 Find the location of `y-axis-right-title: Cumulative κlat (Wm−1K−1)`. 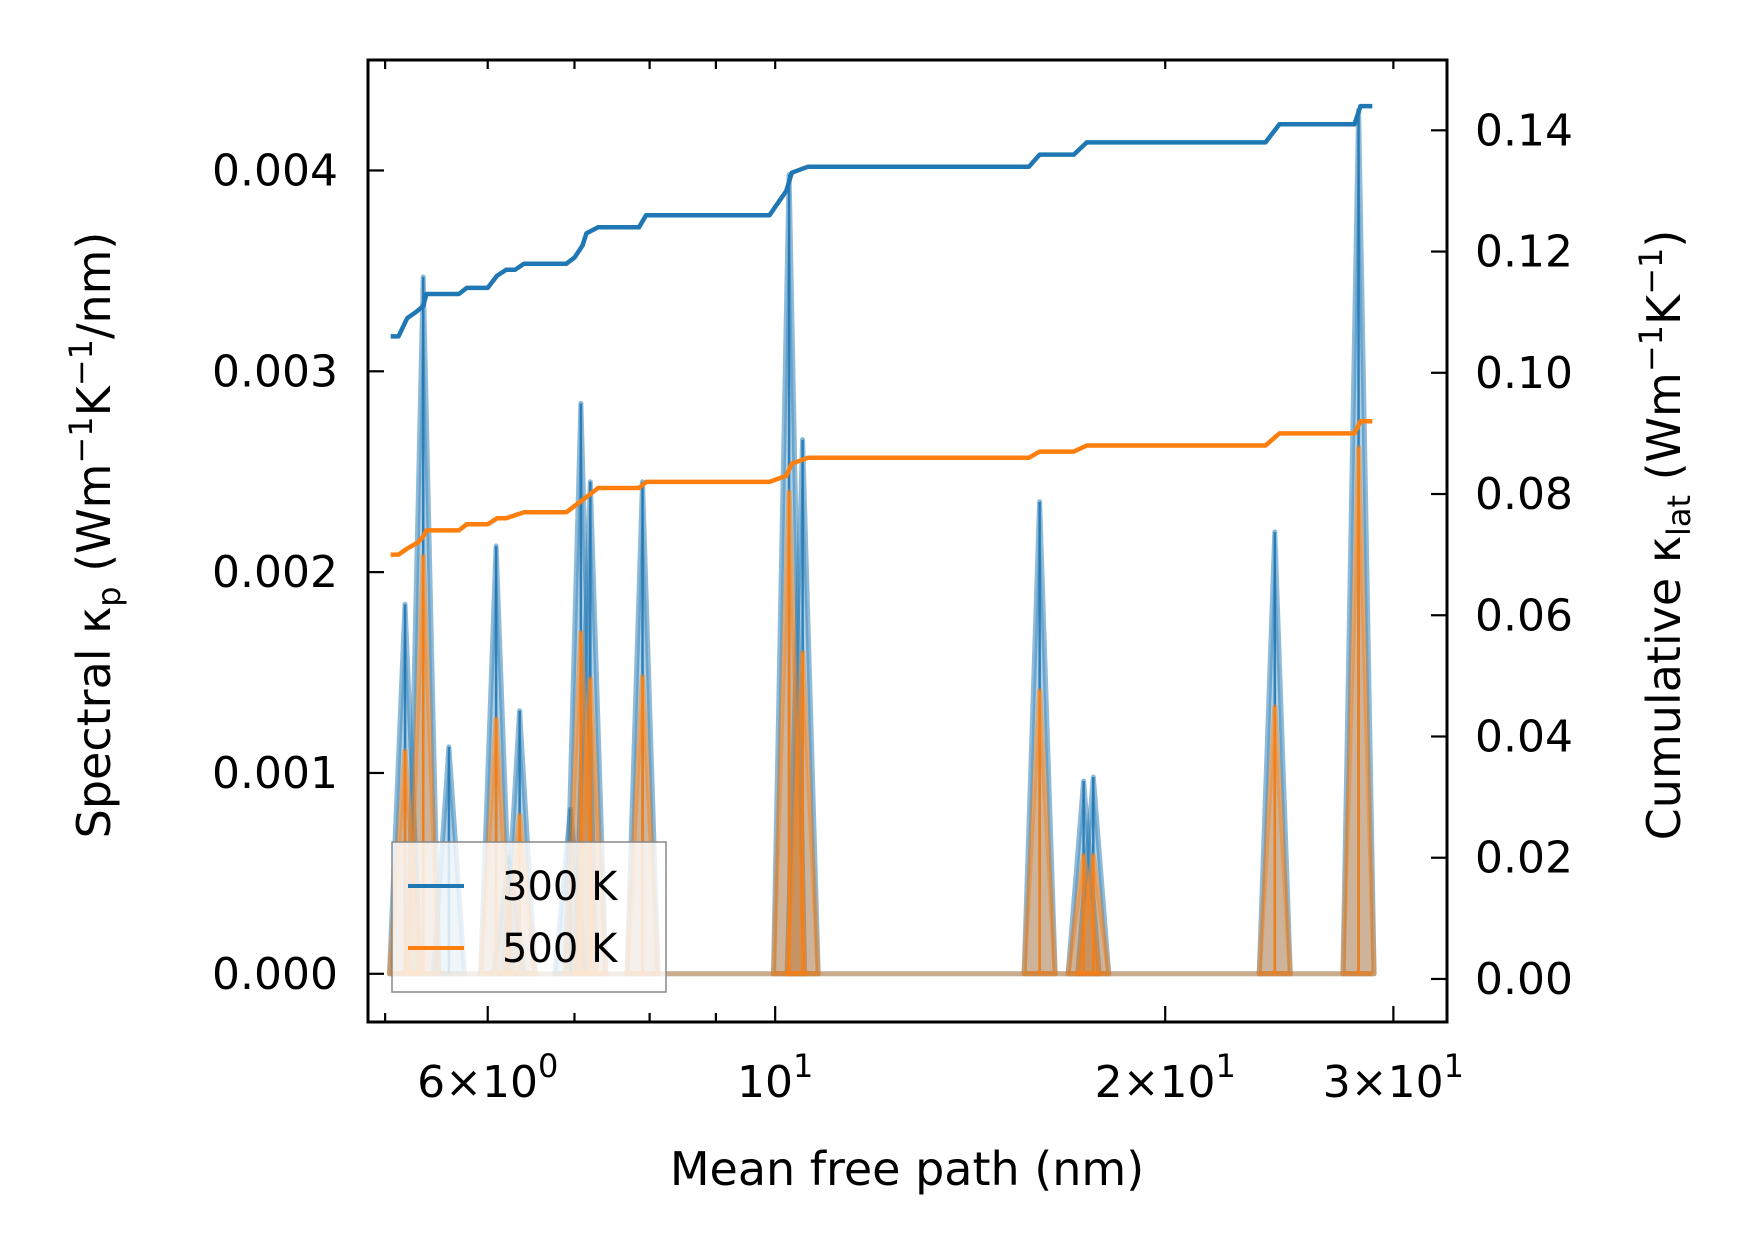

y-axis-right-title: Cumulative κlat (Wm−1K−1) is located at coordinates (1665, 535).